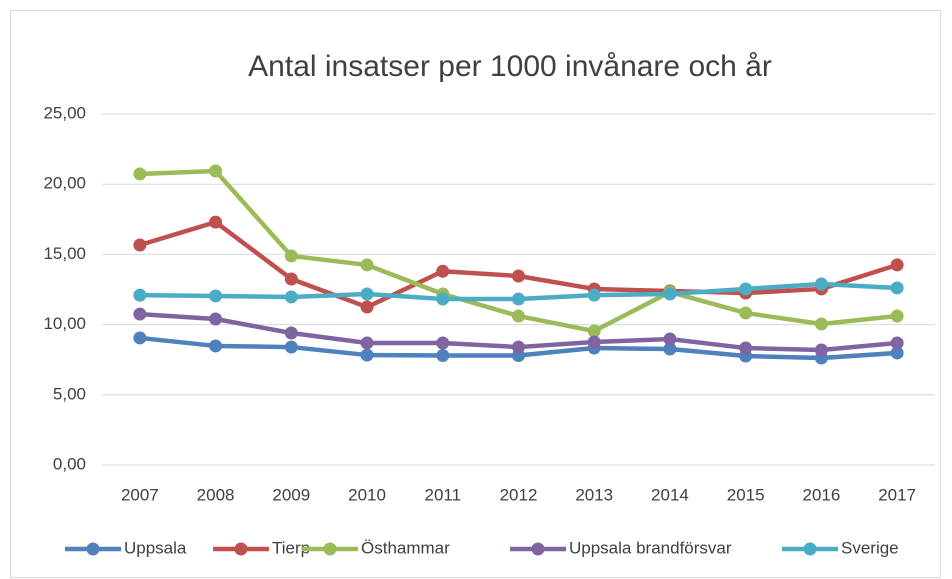 This screenshot has width=952, height=579. I want to click on legend-label: Sverige, so click(870, 547).